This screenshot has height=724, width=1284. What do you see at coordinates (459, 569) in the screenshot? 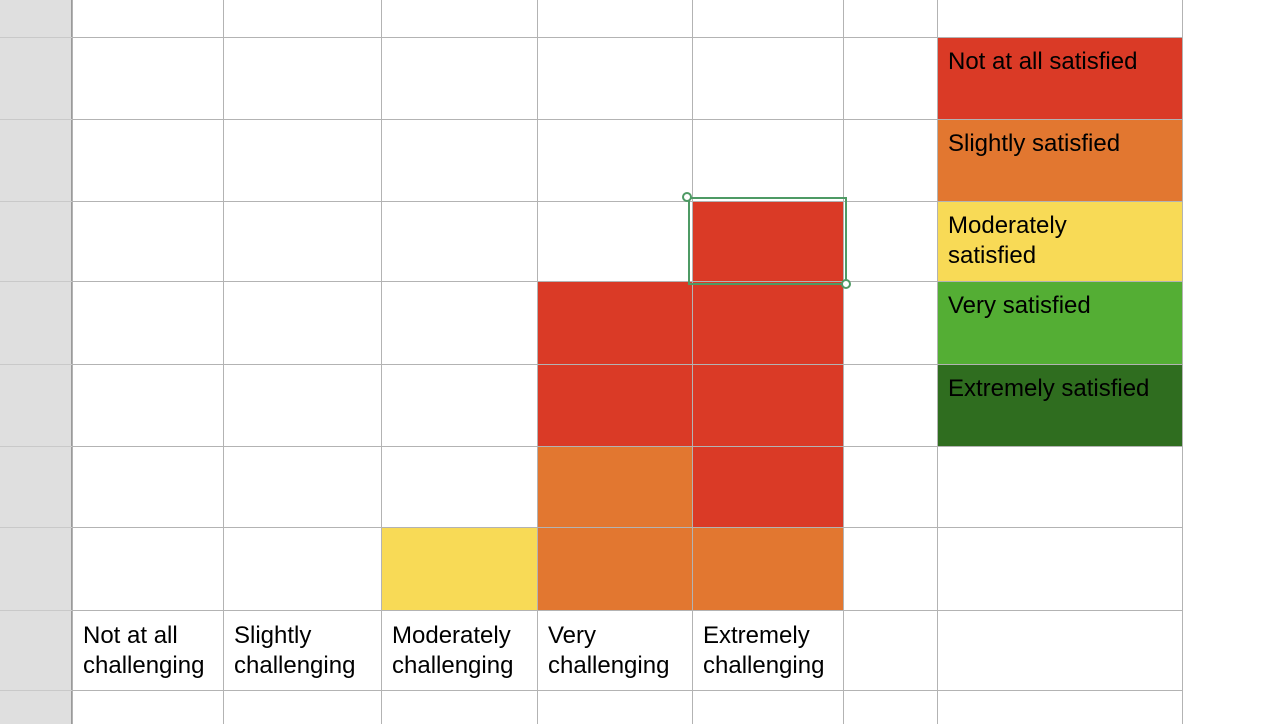
I see `cell-moderately-satisfied` at bounding box center [459, 569].